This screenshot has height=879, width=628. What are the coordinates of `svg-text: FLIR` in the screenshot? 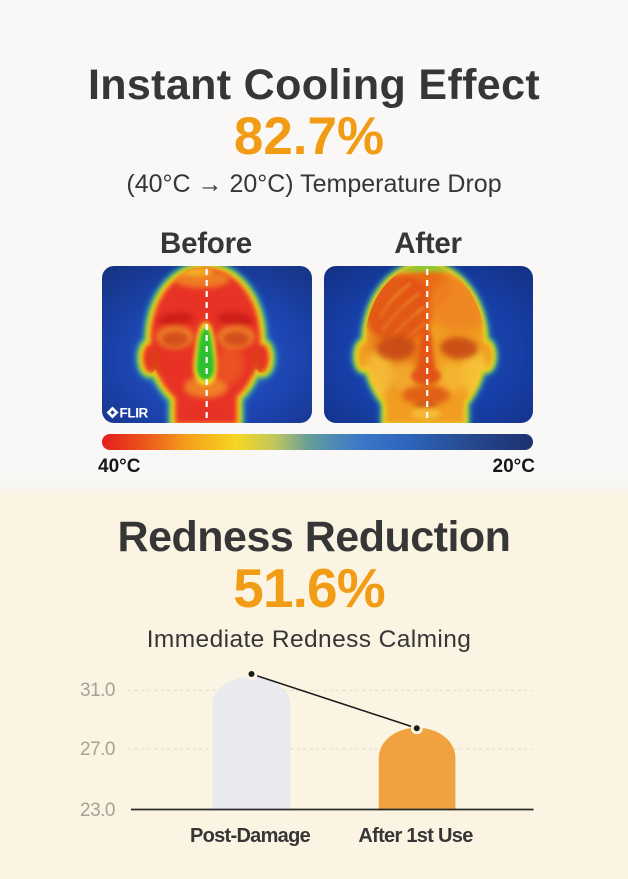 It's located at (134, 412).